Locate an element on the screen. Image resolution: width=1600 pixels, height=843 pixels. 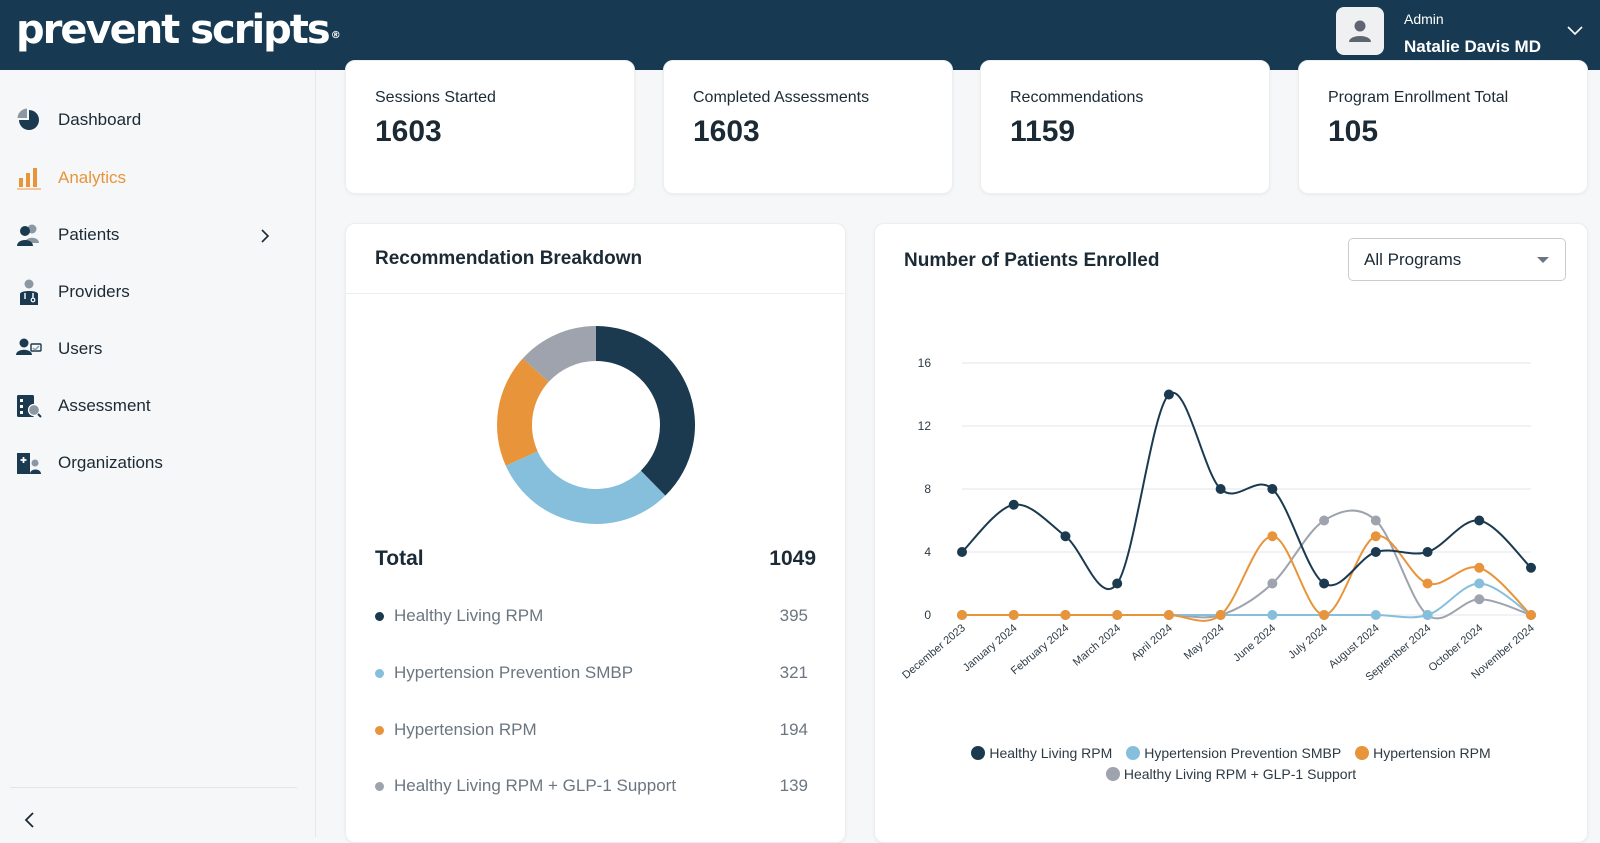
program-filter-select: All Programs is located at coordinates (1457, 259).